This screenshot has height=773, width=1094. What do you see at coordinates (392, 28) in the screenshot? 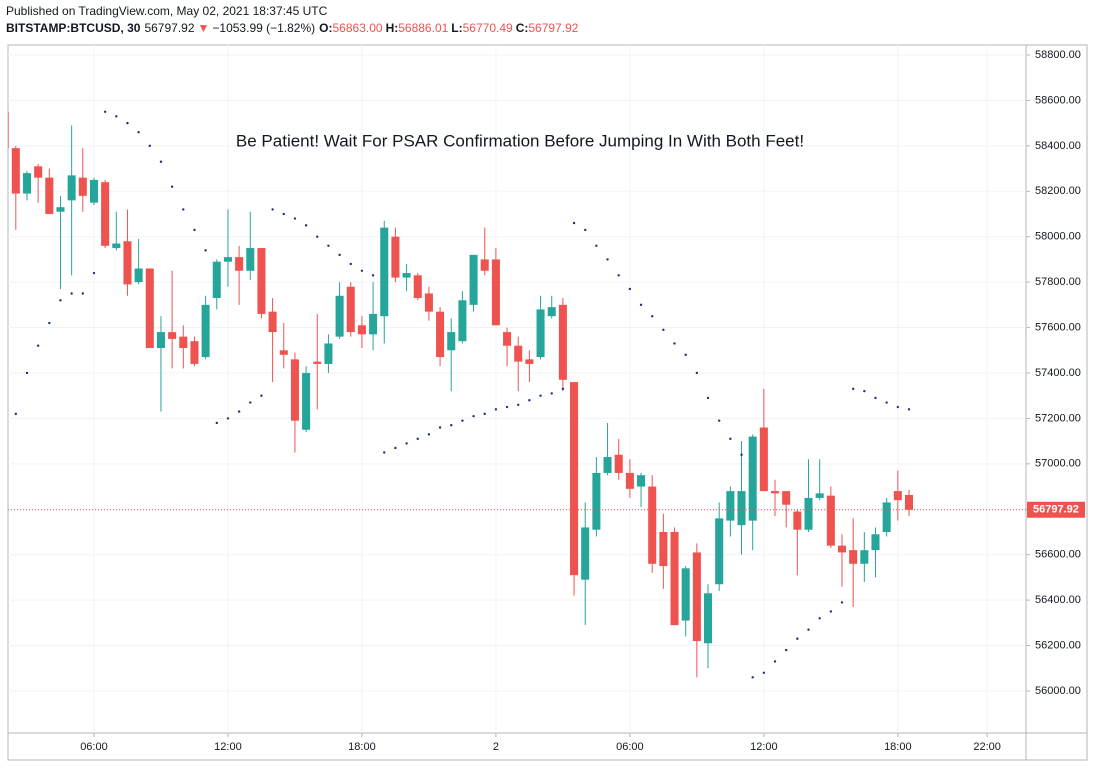
I see `h-label: H:` at bounding box center [392, 28].